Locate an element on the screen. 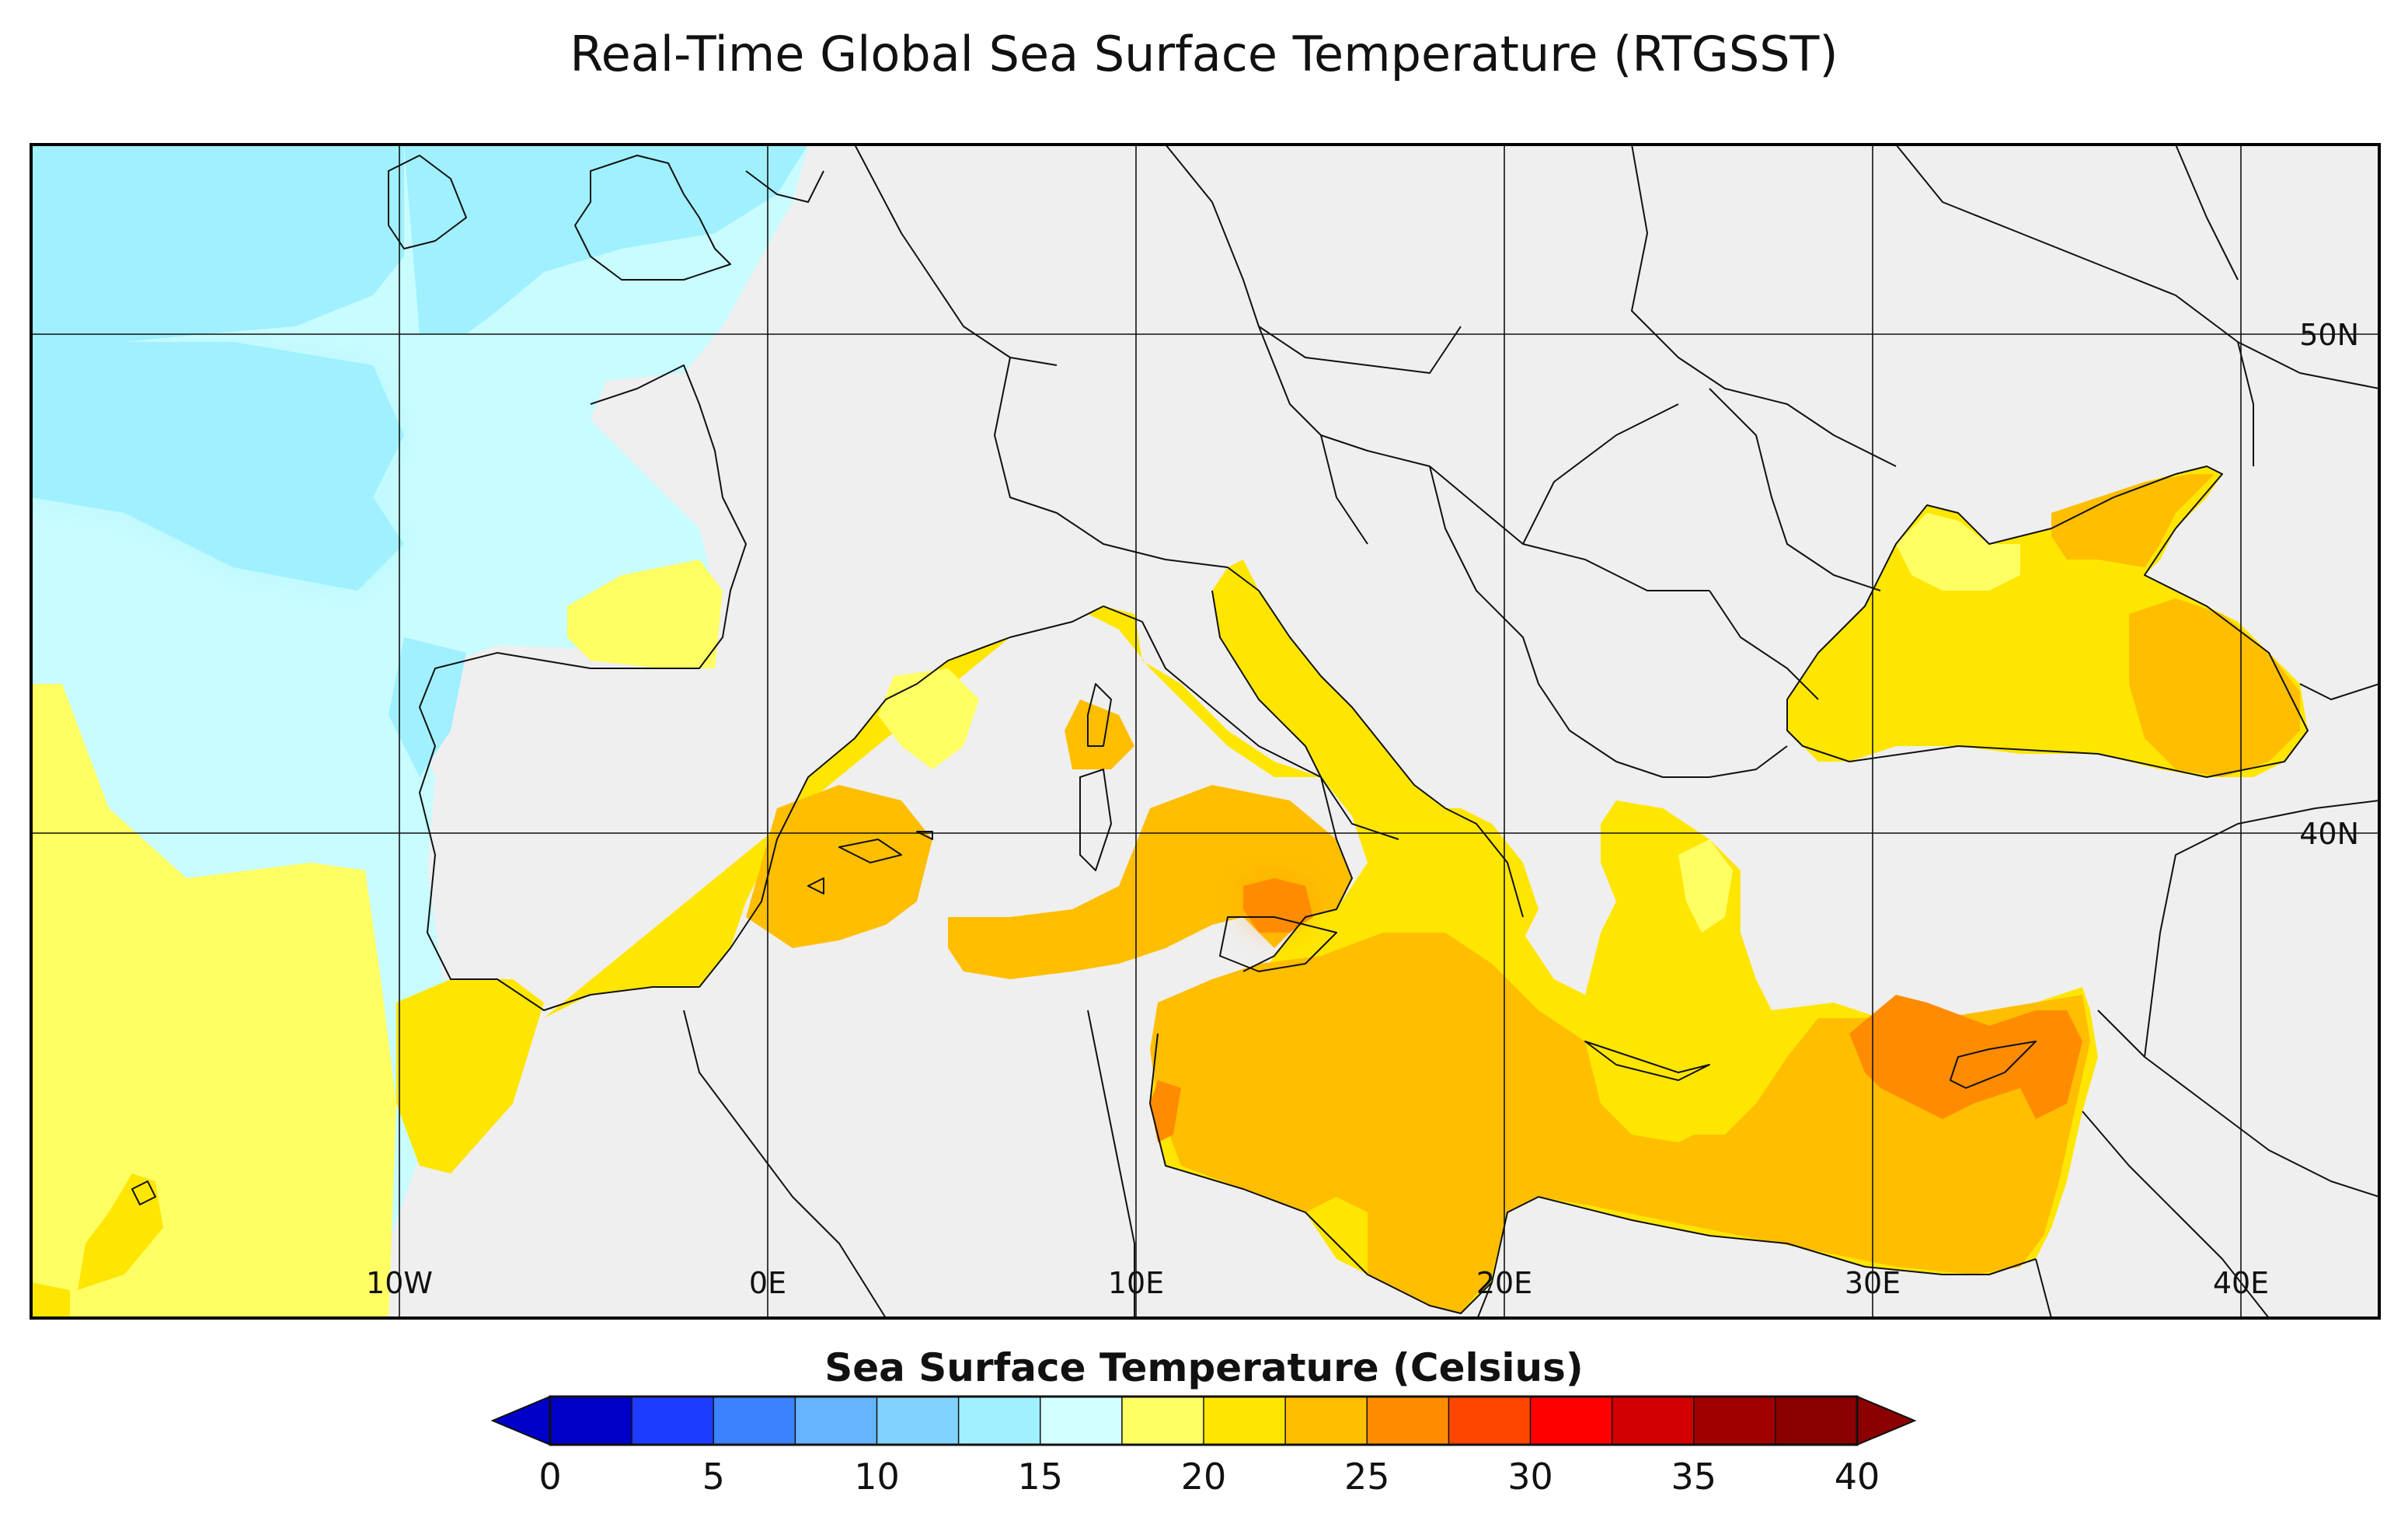 This screenshot has width=2408, height=1524. colorbar-title: Sea Surface Temperature (Celsius) is located at coordinates (1204, 1368).